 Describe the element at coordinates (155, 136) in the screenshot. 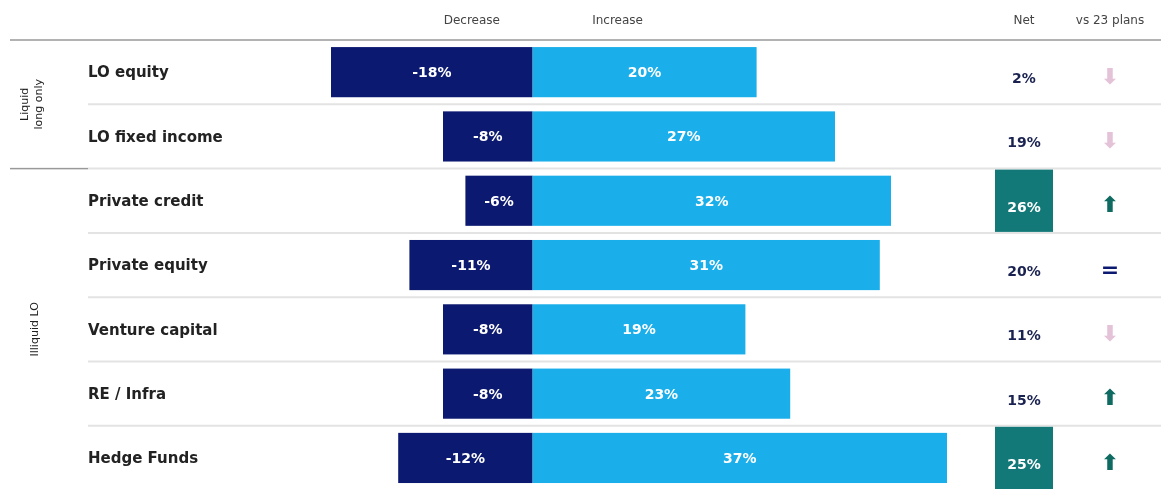

I see `y-tick-label: LO fixed income` at that location.